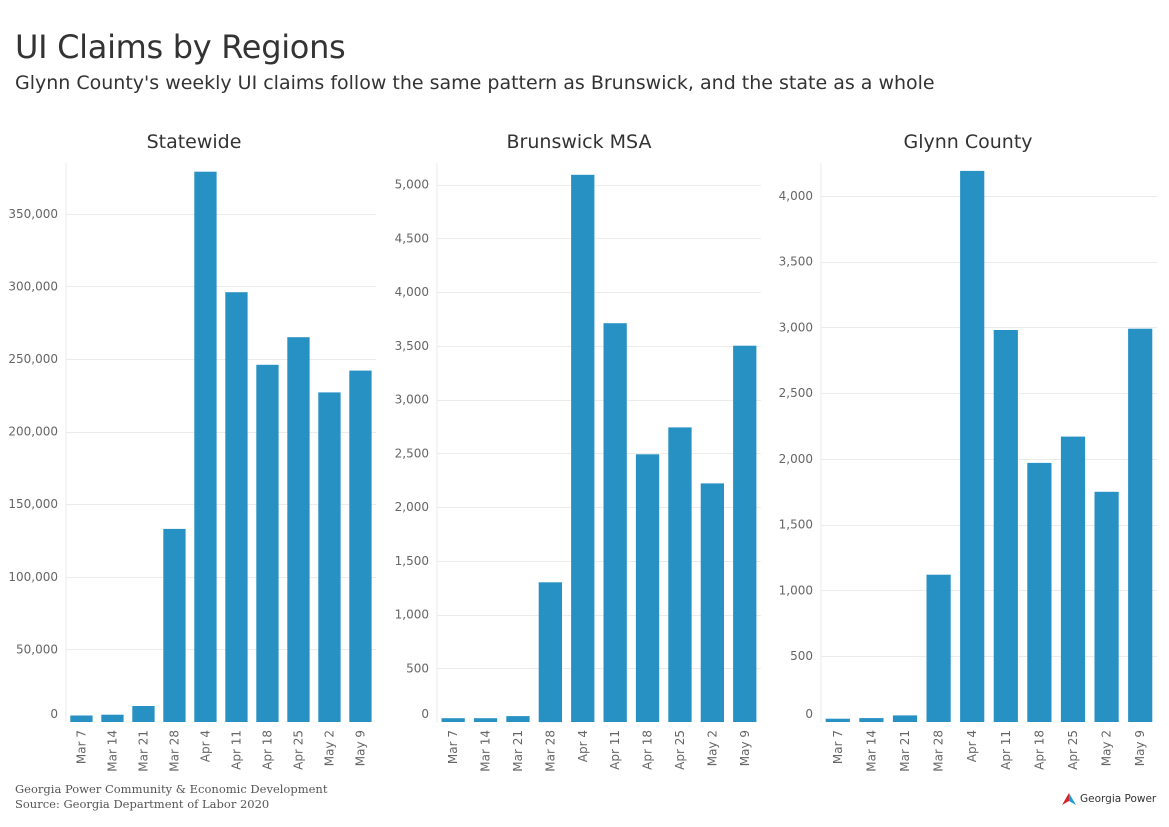 This screenshot has width=1169, height=827. Describe the element at coordinates (796, 262) in the screenshot. I see `y-tick-label-glynn-county: 3,500` at that location.